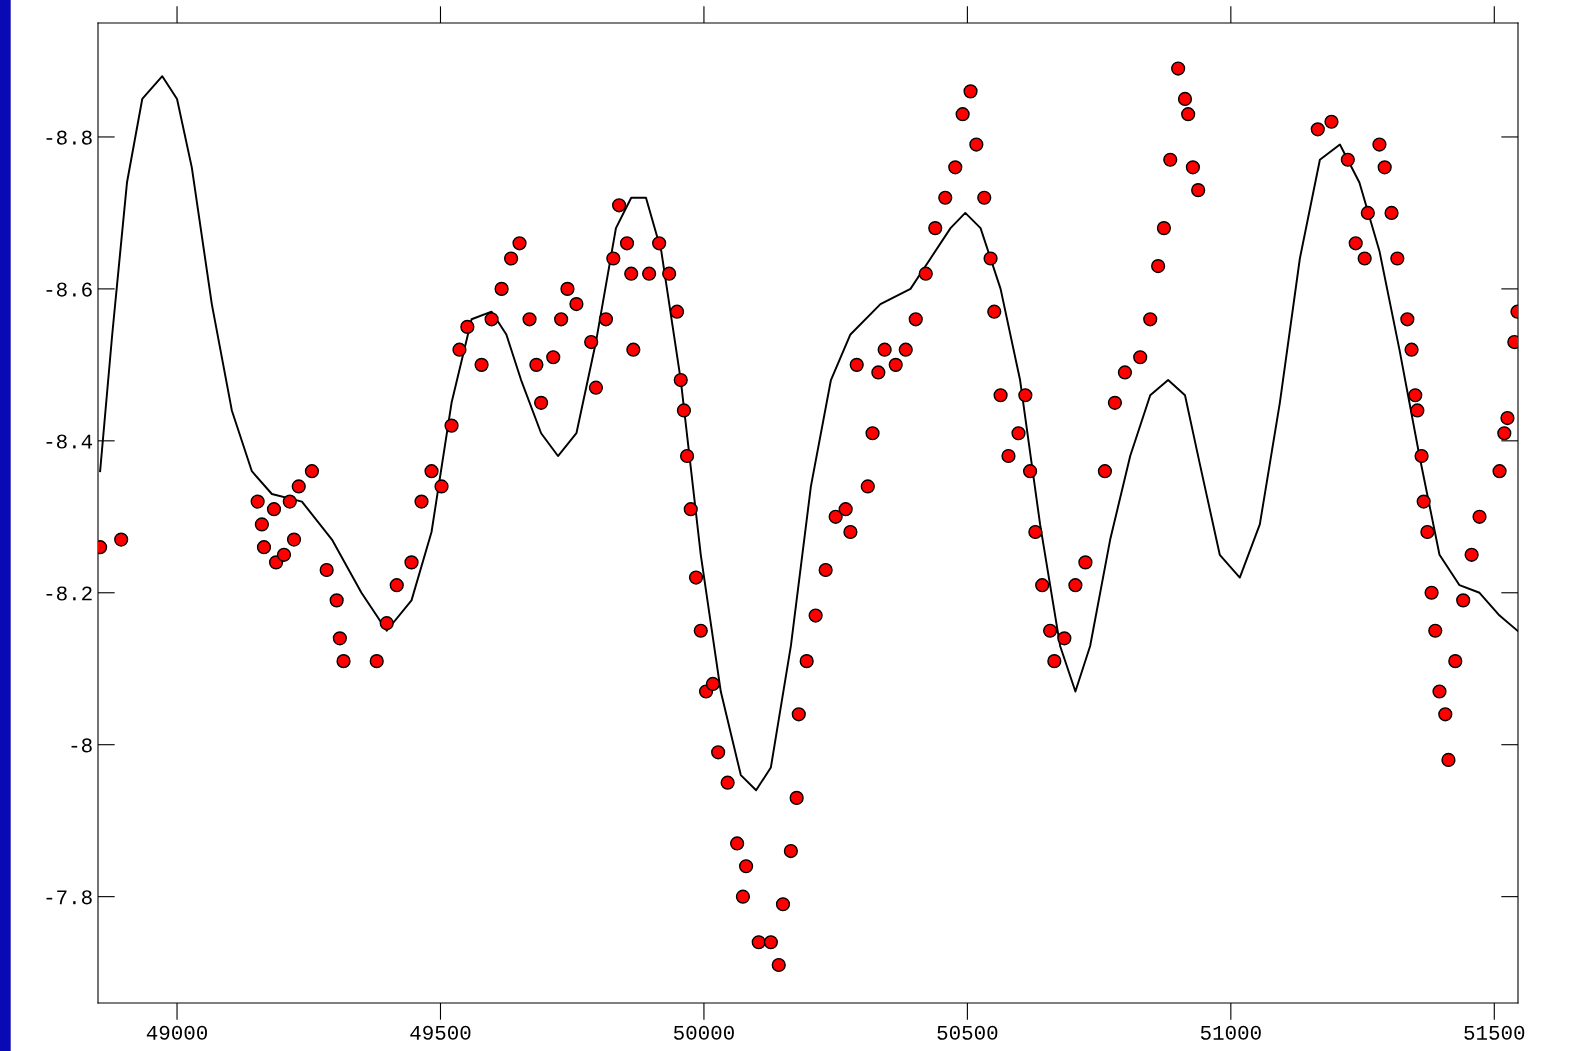 The height and width of the screenshot is (1051, 1577). I want to click on y-tick-label: -8, so click(81, 745).